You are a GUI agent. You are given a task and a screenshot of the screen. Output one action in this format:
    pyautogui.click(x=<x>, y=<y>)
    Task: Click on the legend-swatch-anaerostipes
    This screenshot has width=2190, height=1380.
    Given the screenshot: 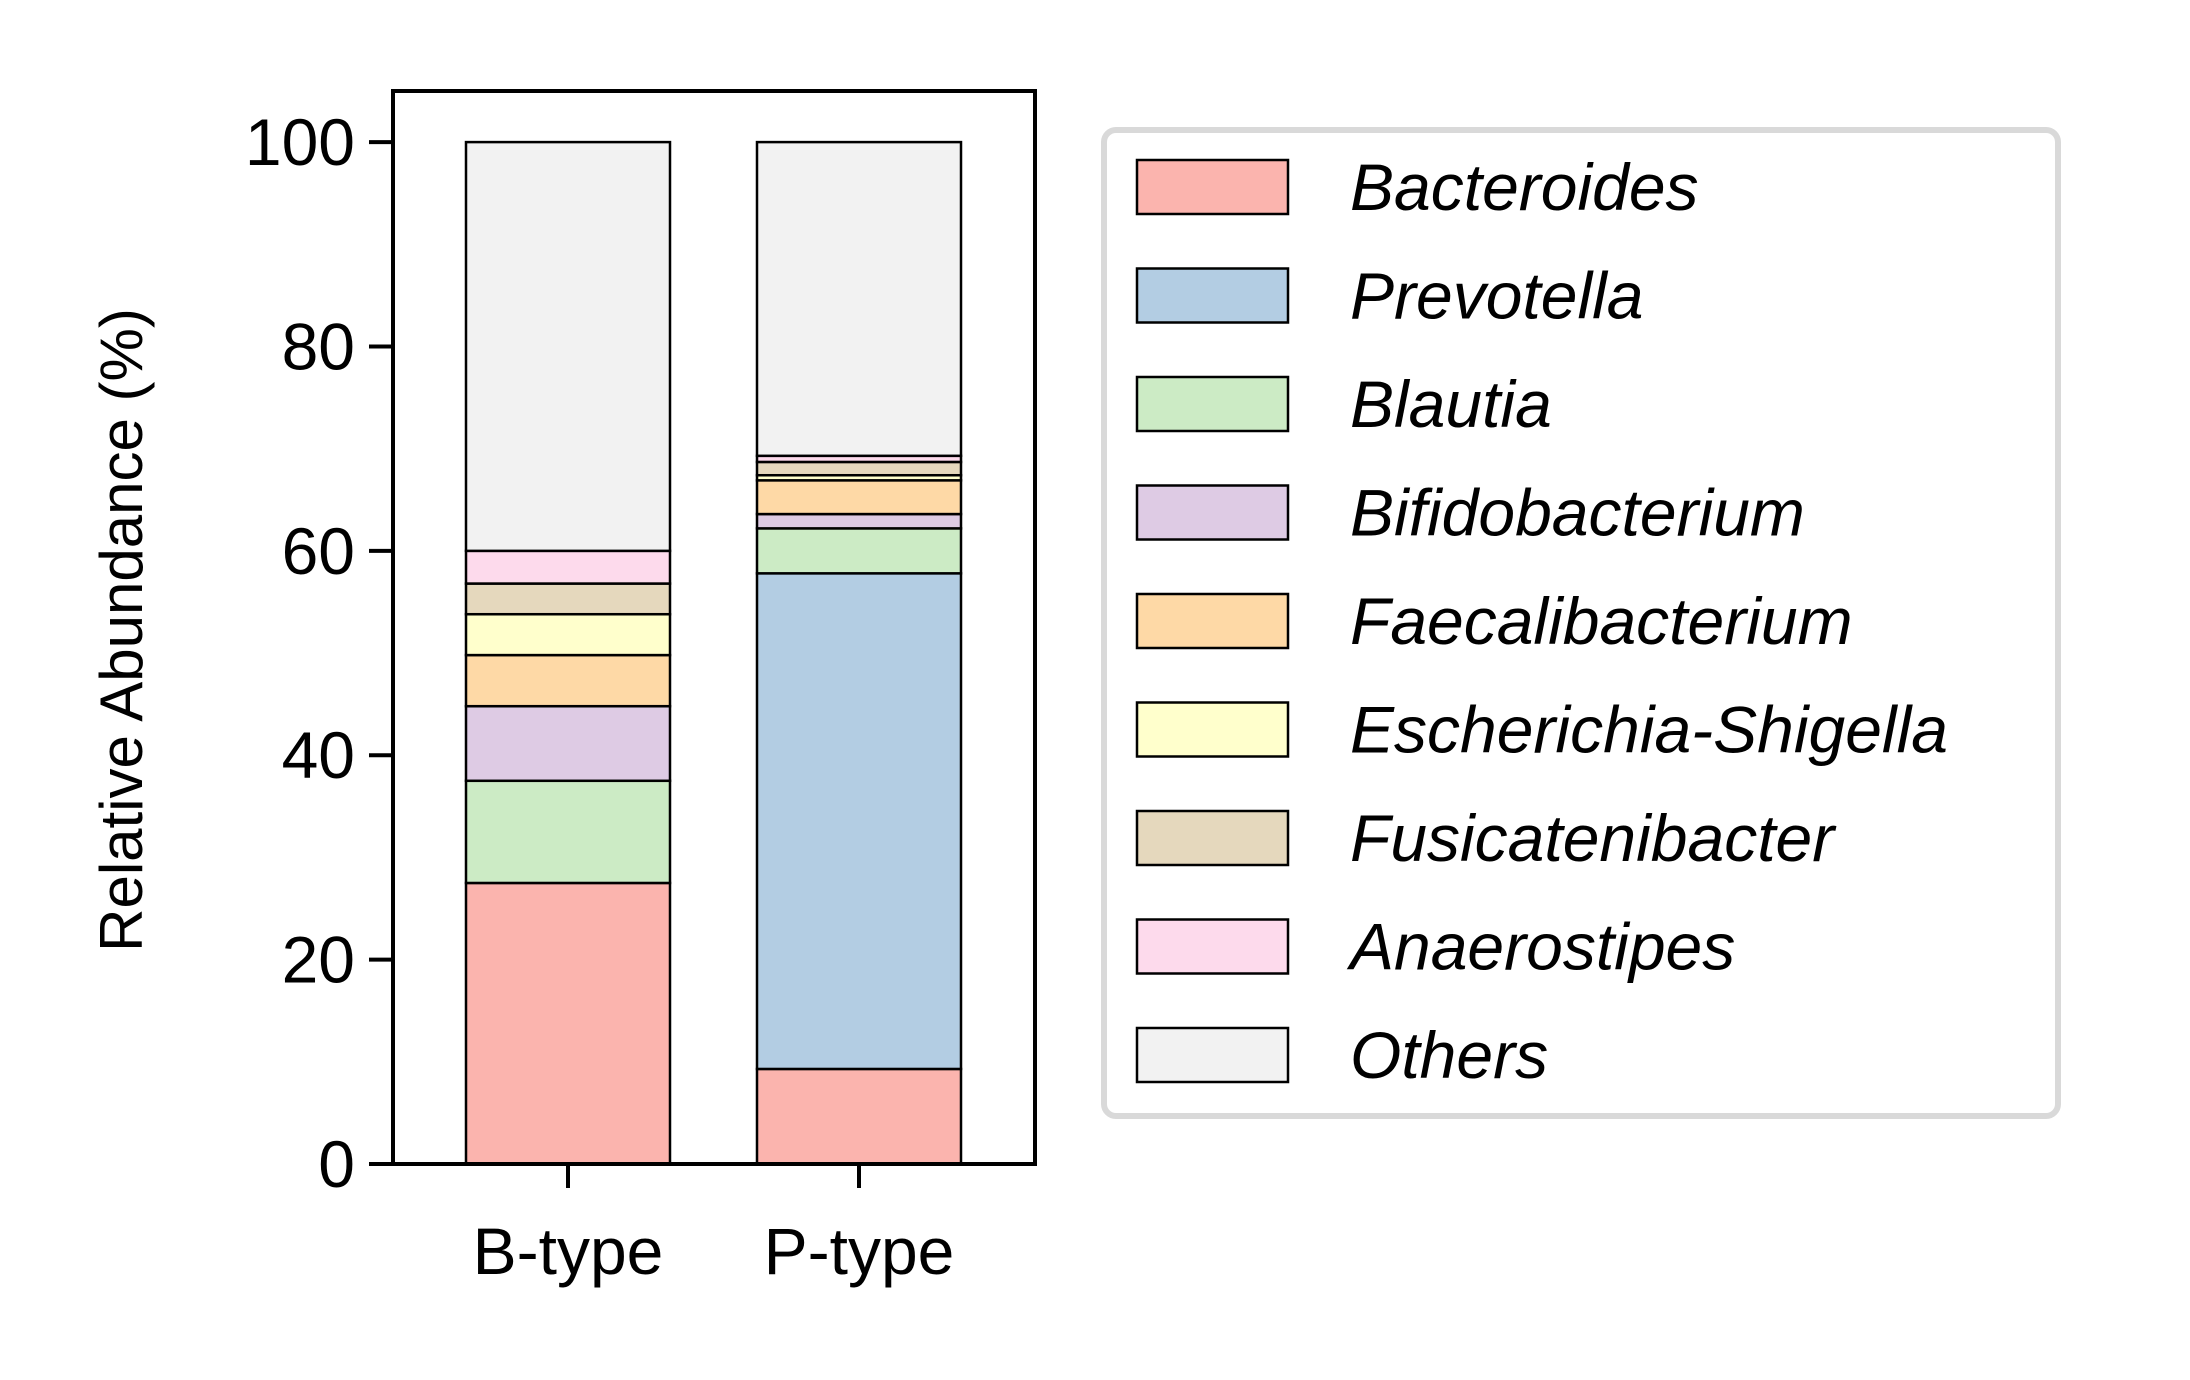 What is the action you would take?
    pyautogui.click(x=1212, y=946)
    